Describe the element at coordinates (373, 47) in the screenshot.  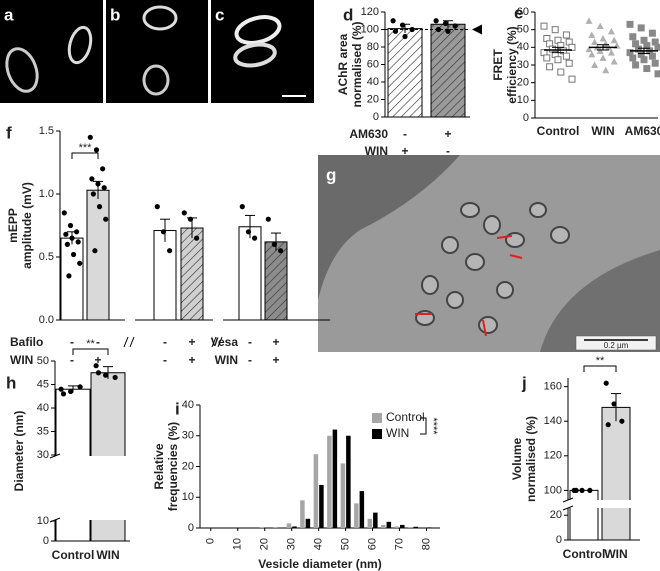
I see `y-tick-label: 80` at that location.